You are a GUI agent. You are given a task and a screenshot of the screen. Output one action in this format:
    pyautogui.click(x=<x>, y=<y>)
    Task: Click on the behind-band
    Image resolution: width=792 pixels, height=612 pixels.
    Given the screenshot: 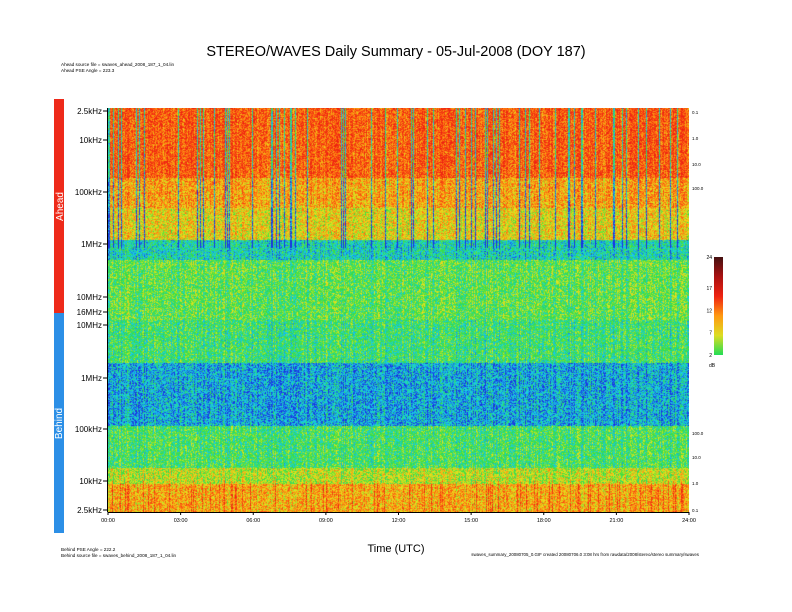 What is the action you would take?
    pyautogui.click(x=59, y=423)
    